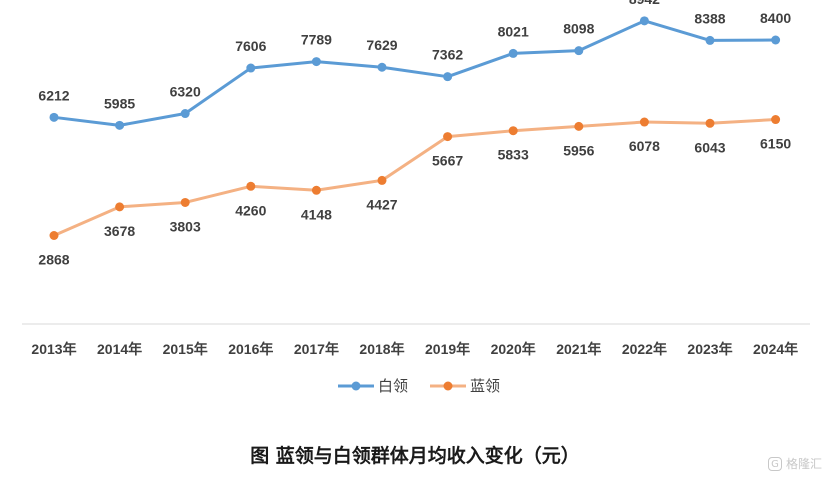  I want to click on data-label: 7606, so click(250, 46).